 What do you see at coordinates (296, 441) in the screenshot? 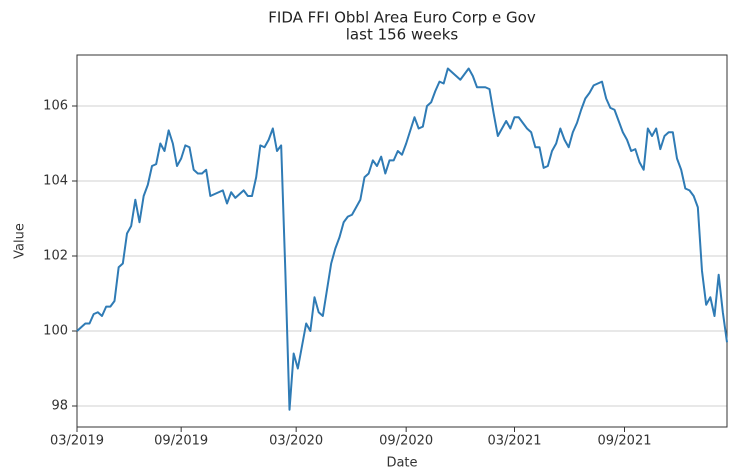
I see `x-tick-label: 03/2020` at bounding box center [296, 441].